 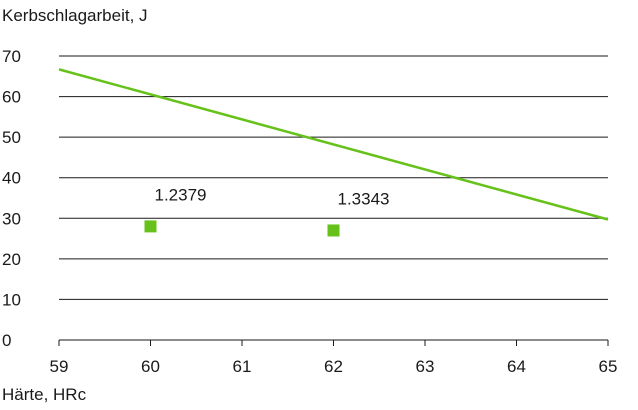 I want to click on y-tick-label: 0, so click(x=6, y=340).